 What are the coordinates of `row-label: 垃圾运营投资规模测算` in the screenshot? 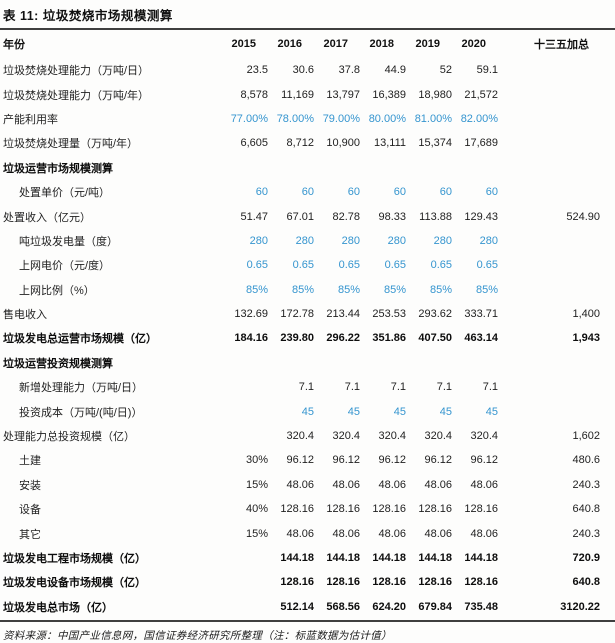 It's located at (58, 363).